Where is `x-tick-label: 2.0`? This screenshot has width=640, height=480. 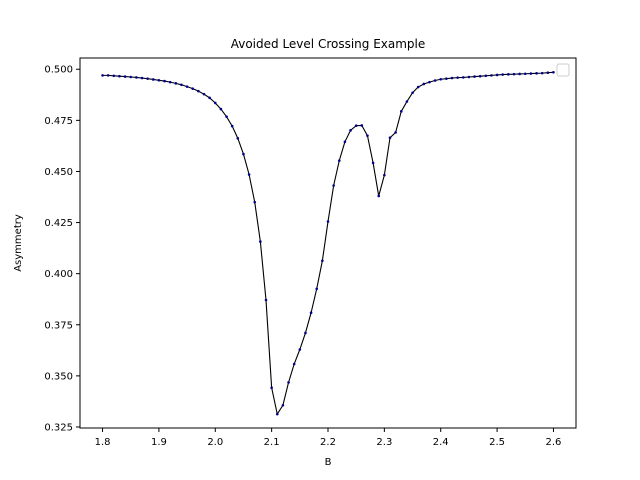 x-tick-label: 2.0 is located at coordinates (215, 442).